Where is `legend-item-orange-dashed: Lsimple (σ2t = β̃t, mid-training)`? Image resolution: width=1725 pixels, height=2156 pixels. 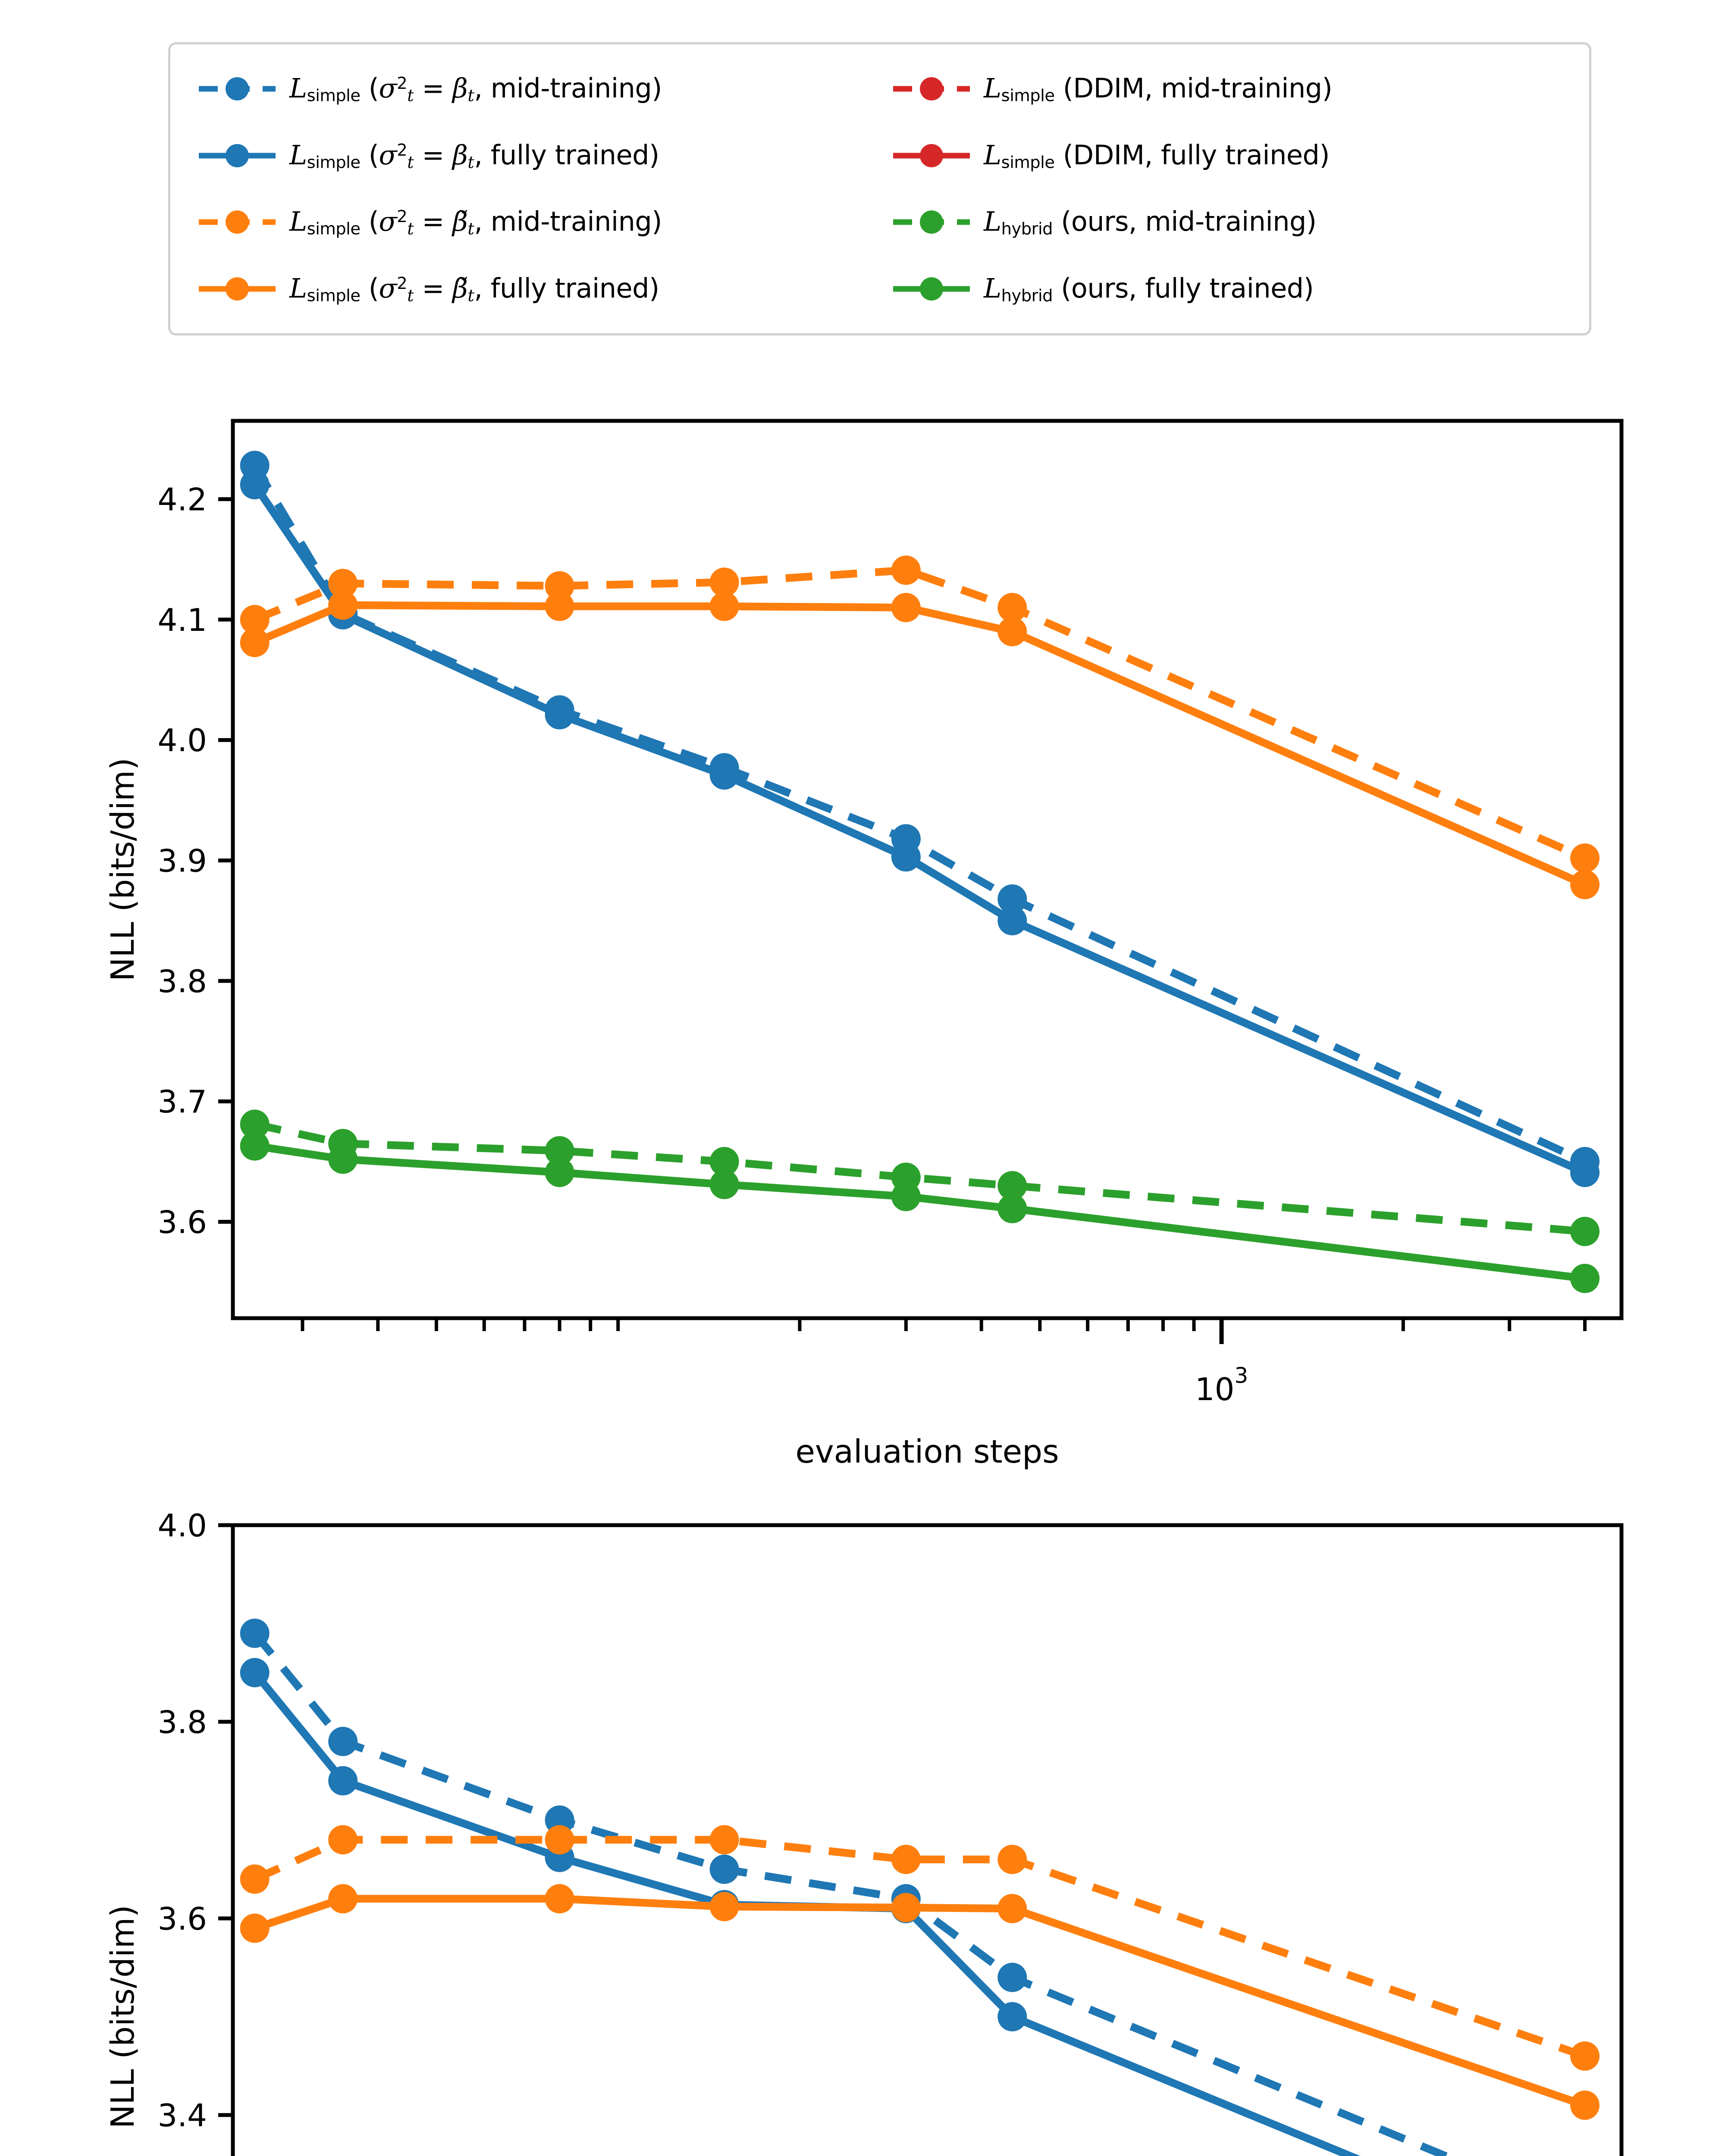 legend-item-orange-dashed: Lsimple (σ2t = β̃t, mid-training) is located at coordinates (537, 222).